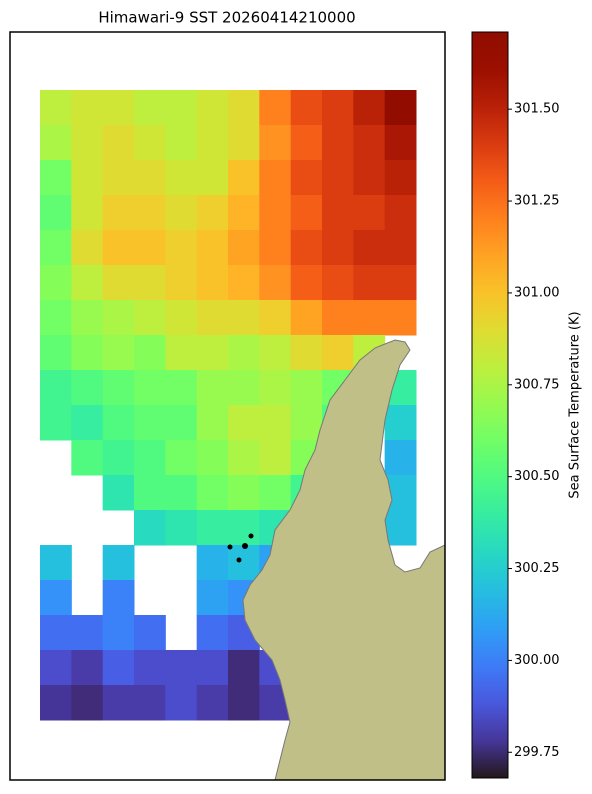 This screenshot has width=592, height=794. What do you see at coordinates (537, 292) in the screenshot?
I see `colorbar-tick-label: 301.00` at bounding box center [537, 292].